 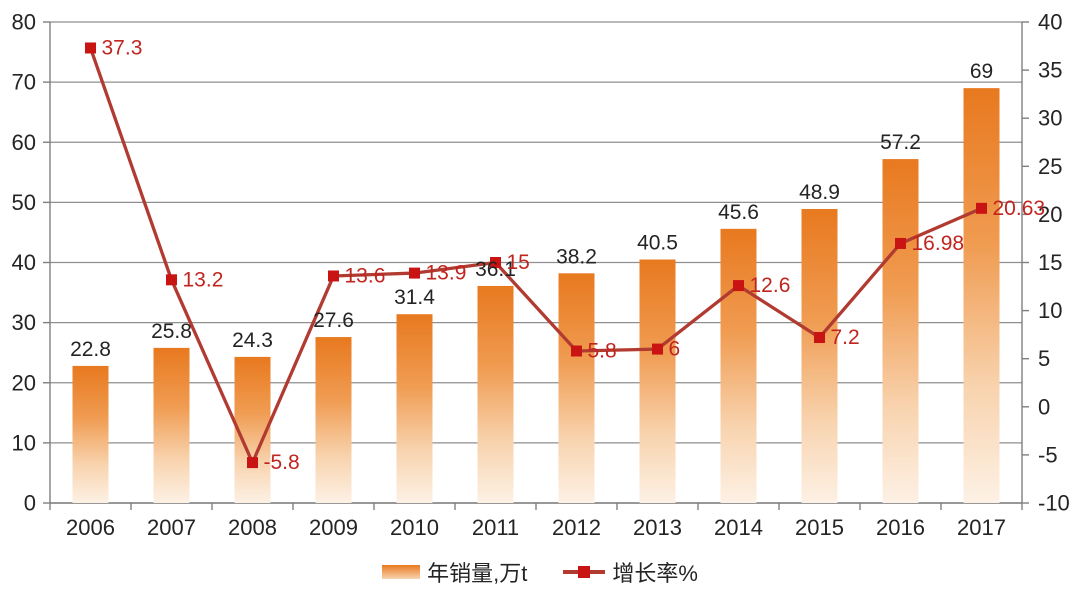 What do you see at coordinates (900, 142) in the screenshot?
I see `bar-value-label: 57.2` at bounding box center [900, 142].